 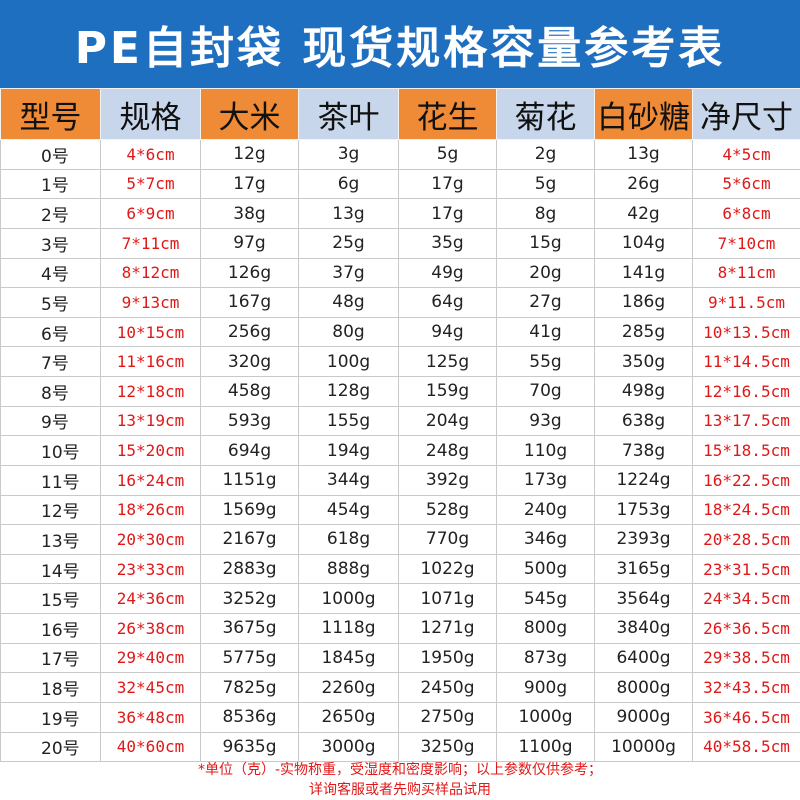 I want to click on cell-rice: 694g, so click(x=249, y=450).